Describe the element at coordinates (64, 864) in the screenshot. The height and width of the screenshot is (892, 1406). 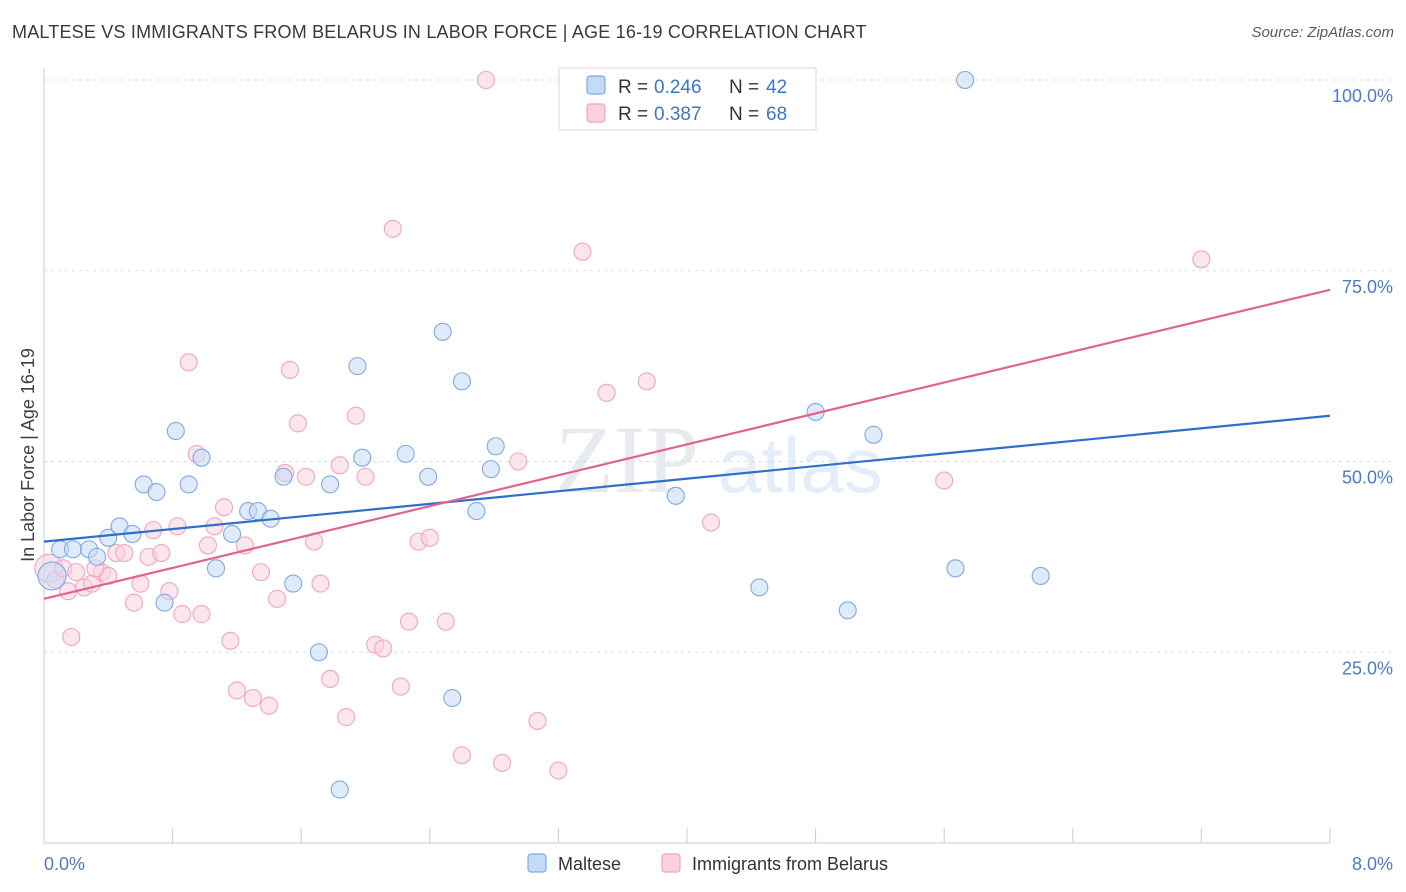
I see `x-tick-label-left: 0.0%` at that location.